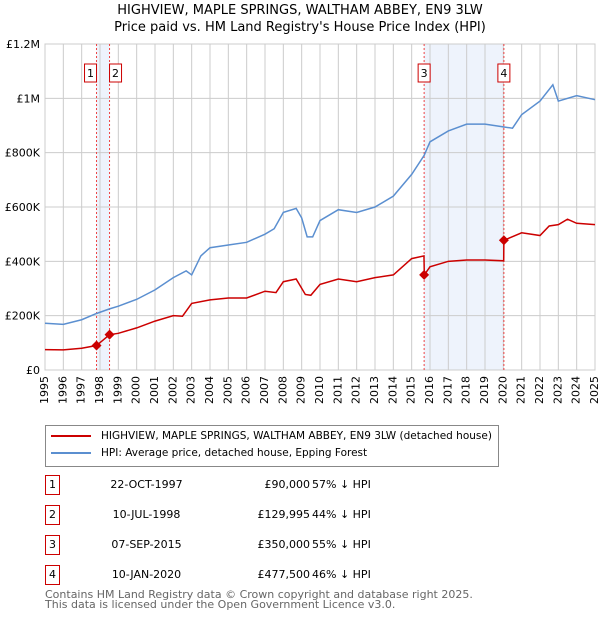 The image size is (600, 620). Describe the element at coordinates (52, 575) in the screenshot. I see `transaction-id: 4` at that location.